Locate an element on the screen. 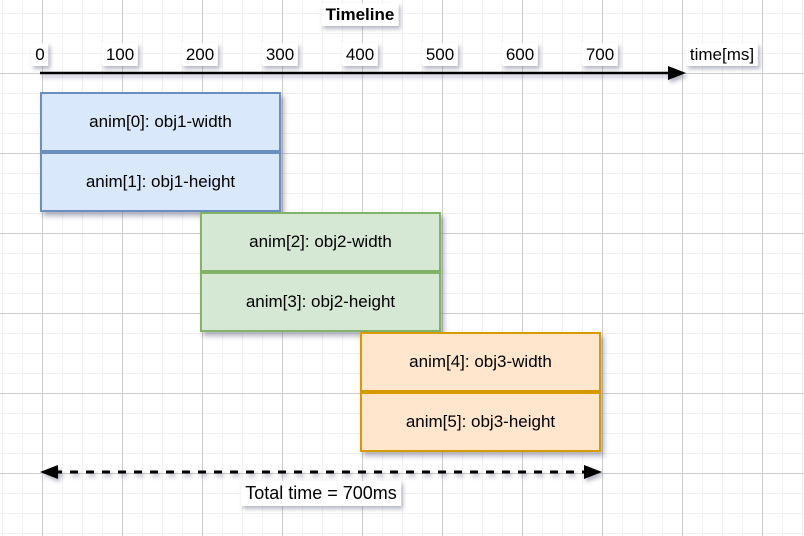 The width and height of the screenshot is (804, 536). tick-label-100: 100 is located at coordinates (120, 54).